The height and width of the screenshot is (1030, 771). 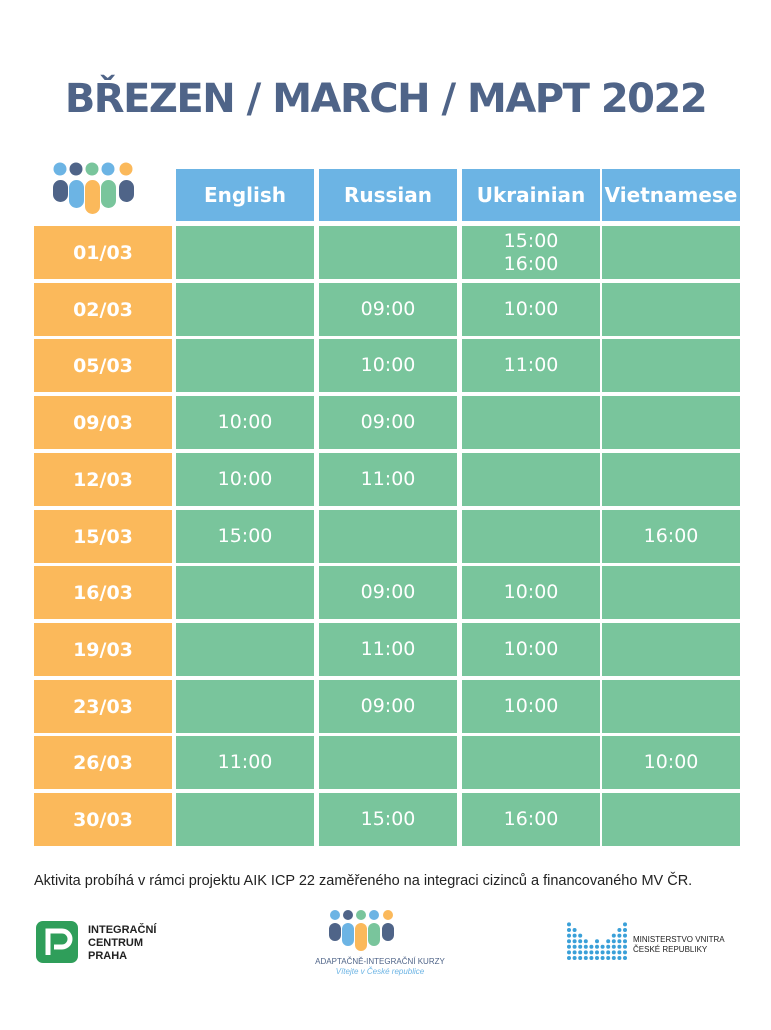 I want to click on date-cell: 16/03, so click(x=103, y=592).